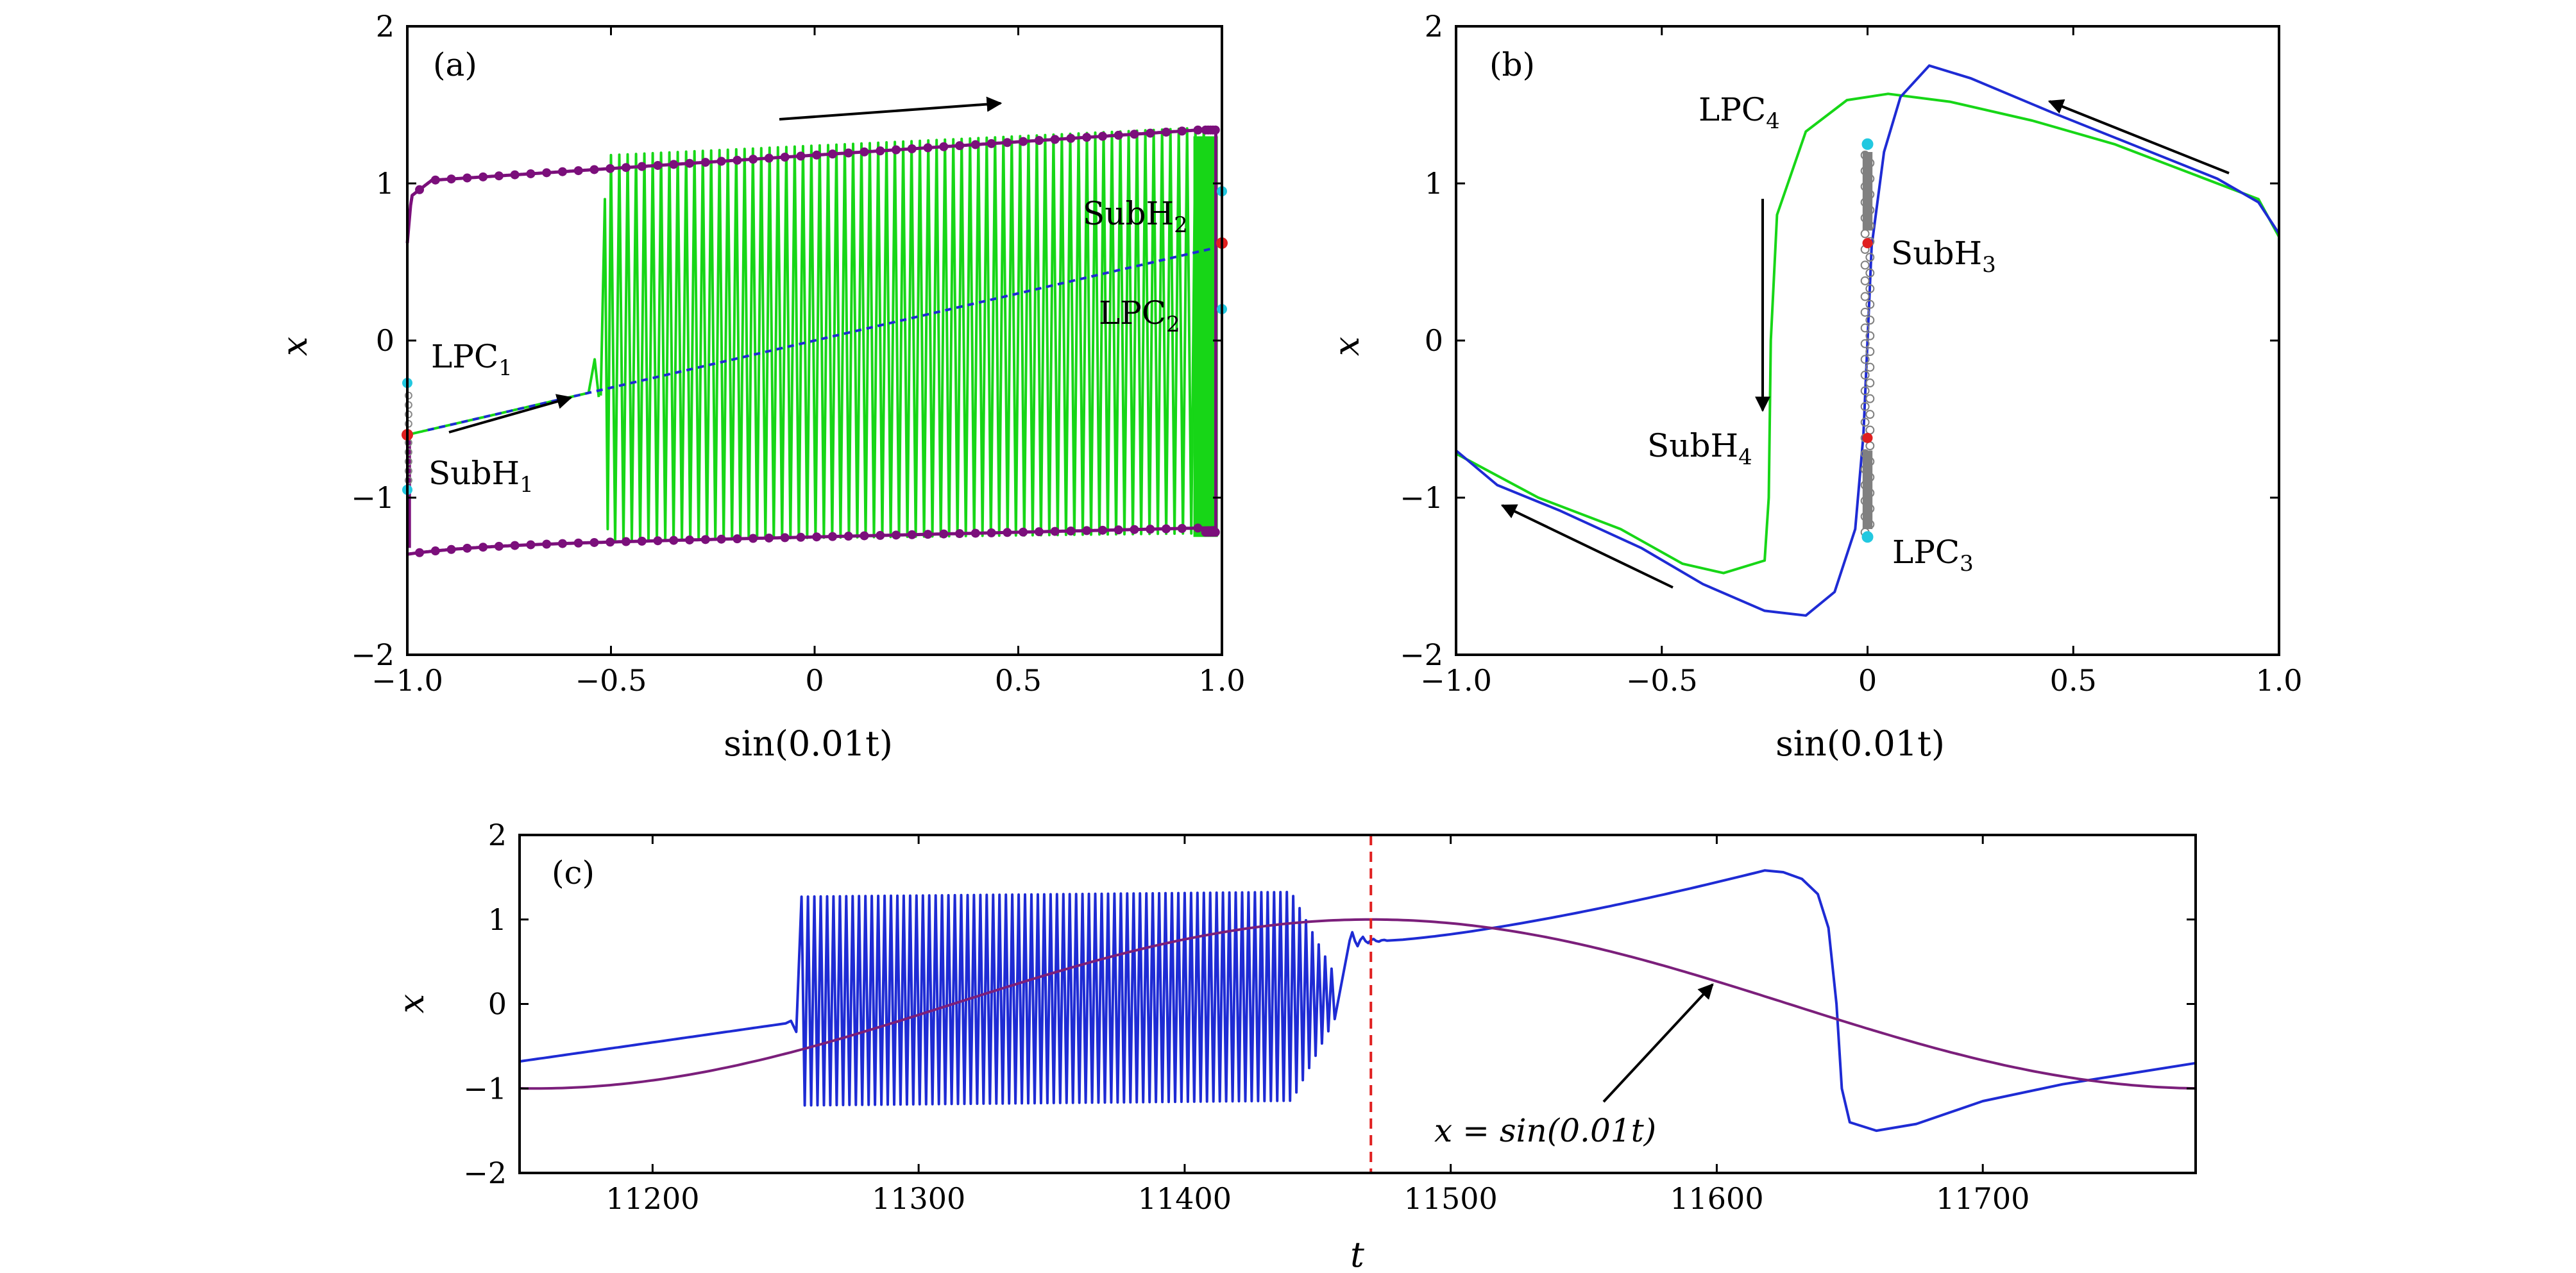 Image resolution: width=2576 pixels, height=1273 pixels. I want to click on subh3-point, so click(1867, 243).